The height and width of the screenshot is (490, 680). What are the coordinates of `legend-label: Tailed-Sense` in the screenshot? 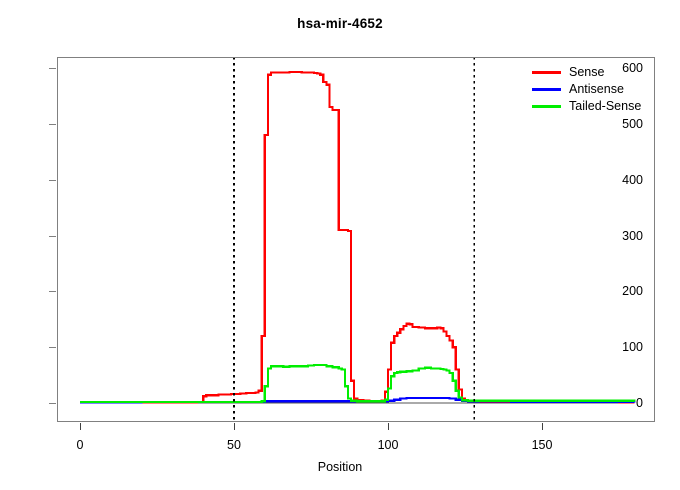 It's located at (605, 106).